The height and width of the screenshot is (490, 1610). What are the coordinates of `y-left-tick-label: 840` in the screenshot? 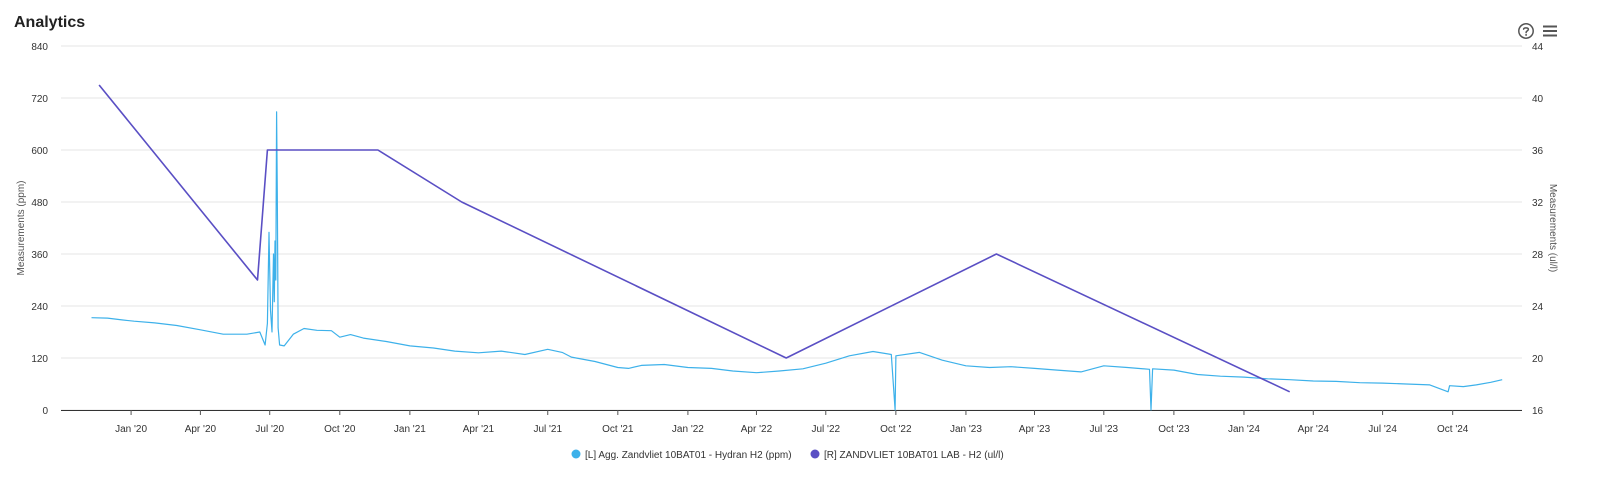 It's located at (39, 47).